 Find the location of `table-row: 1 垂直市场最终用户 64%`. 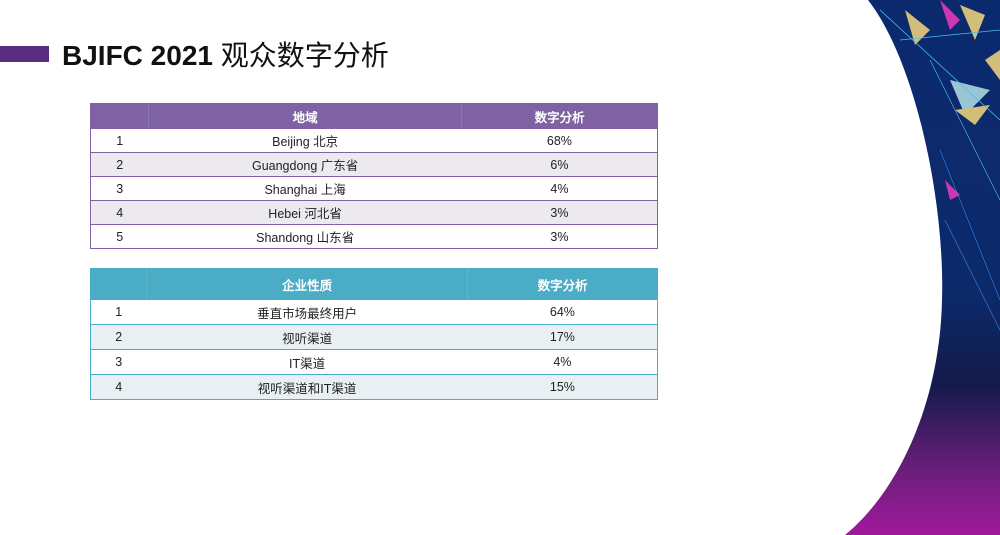

table-row: 1 垂直市场最终用户 64% is located at coordinates (374, 312).